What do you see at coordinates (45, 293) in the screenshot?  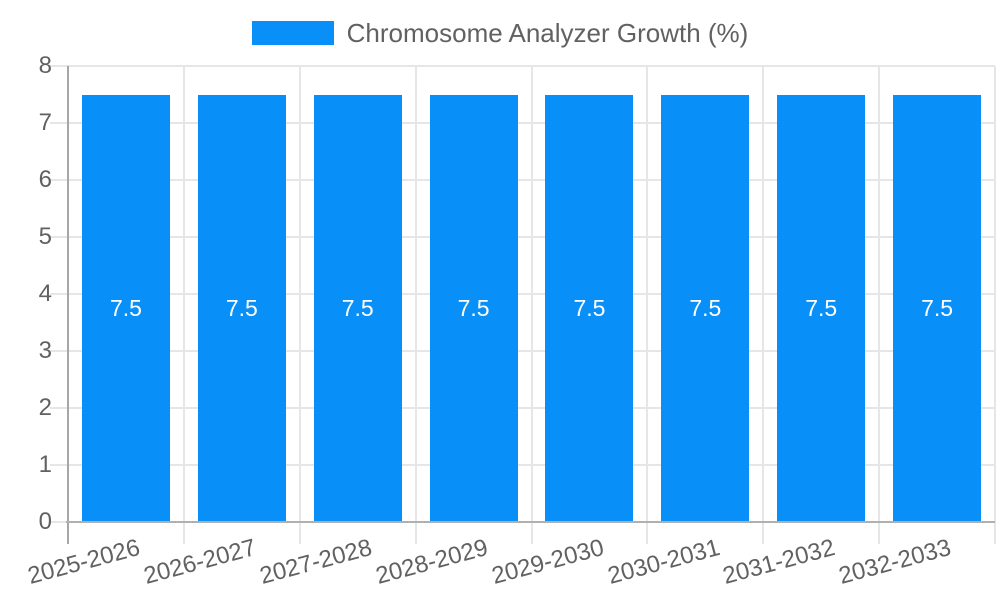 I see `y-axis-tick-label: 4` at bounding box center [45, 293].